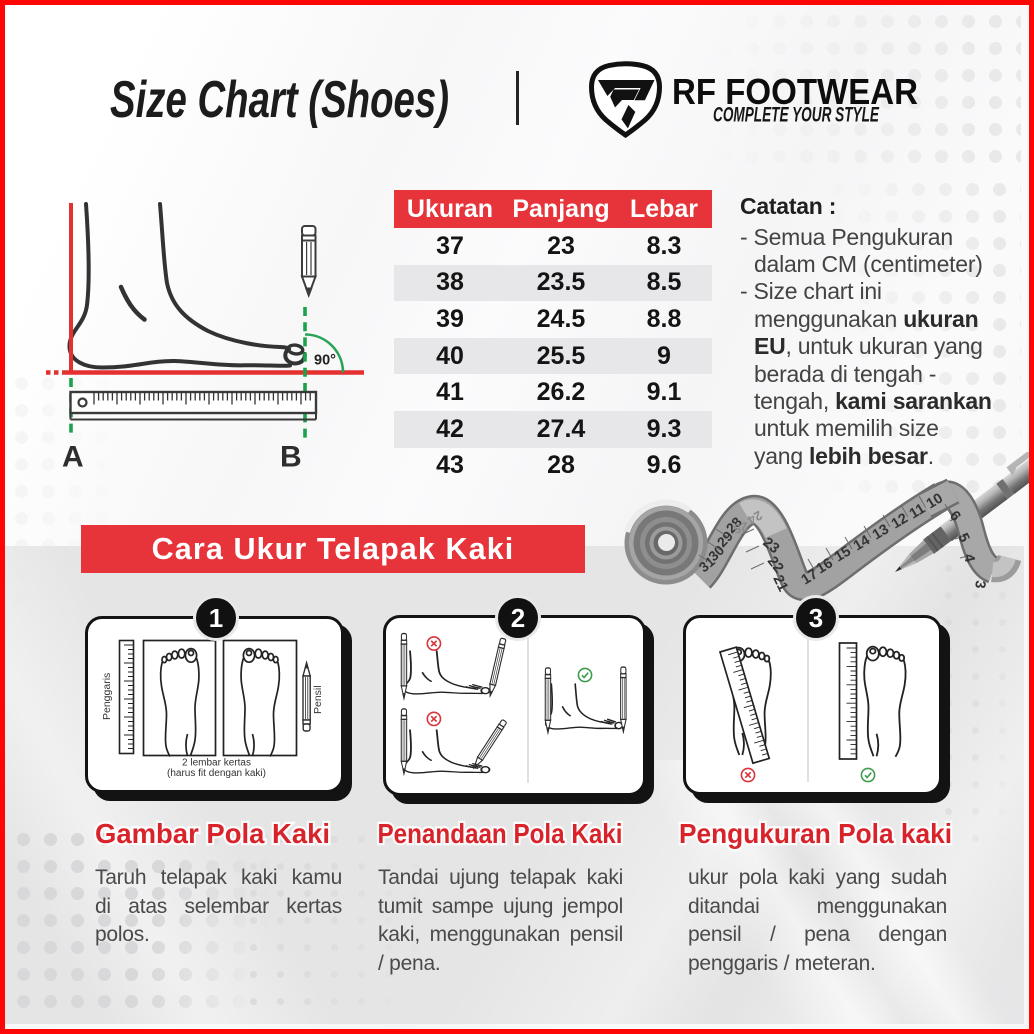 The width and height of the screenshot is (1034, 1034). Describe the element at coordinates (107, 696) in the screenshot. I see `svg-text: Penggaris` at that location.